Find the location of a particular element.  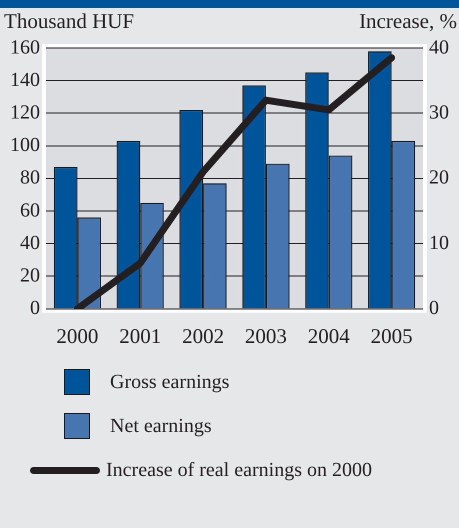

y-tick-label: 100 is located at coordinates (25, 145).